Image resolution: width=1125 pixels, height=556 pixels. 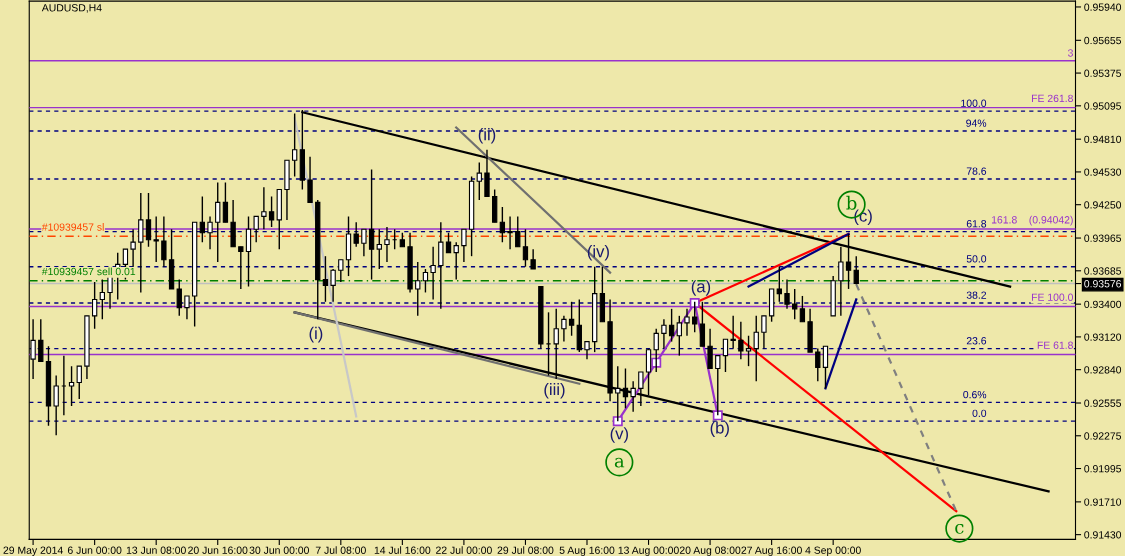 What do you see at coordinates (1103, 271) in the screenshot?
I see `y-tick-label: 0.93685` at bounding box center [1103, 271].